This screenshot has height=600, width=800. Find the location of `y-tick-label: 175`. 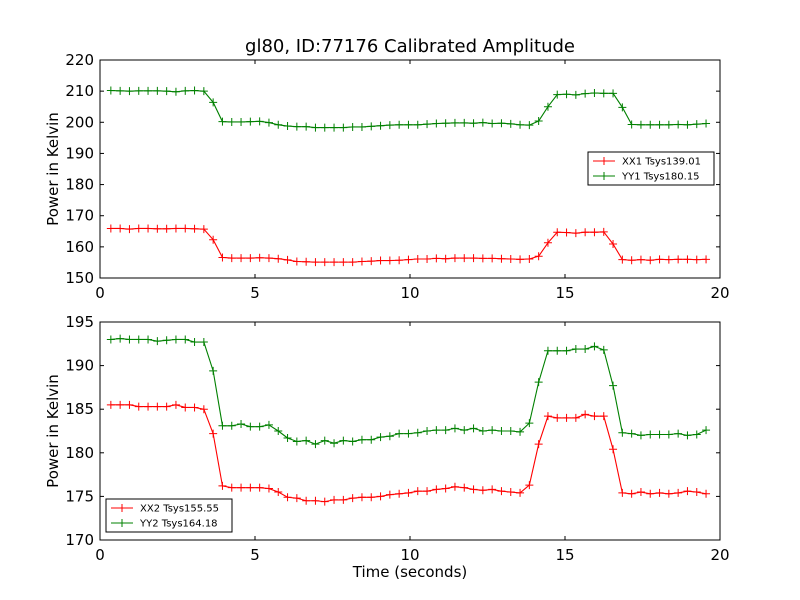

y-tick-label: 175 is located at coordinates (79, 496).